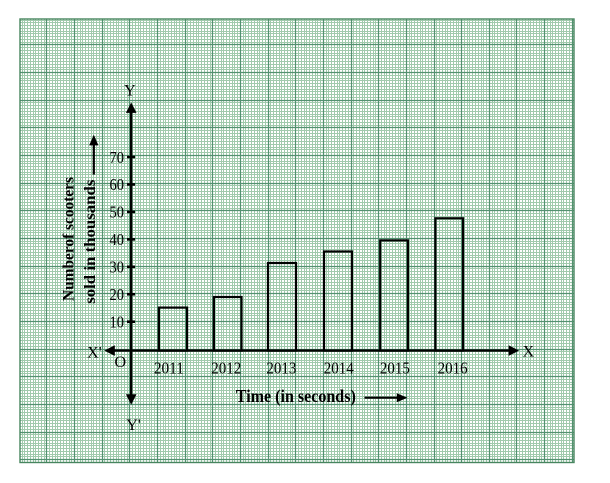 The width and height of the screenshot is (610, 483). What do you see at coordinates (133, 425) in the screenshot?
I see `svg-text: Y'` at bounding box center [133, 425].